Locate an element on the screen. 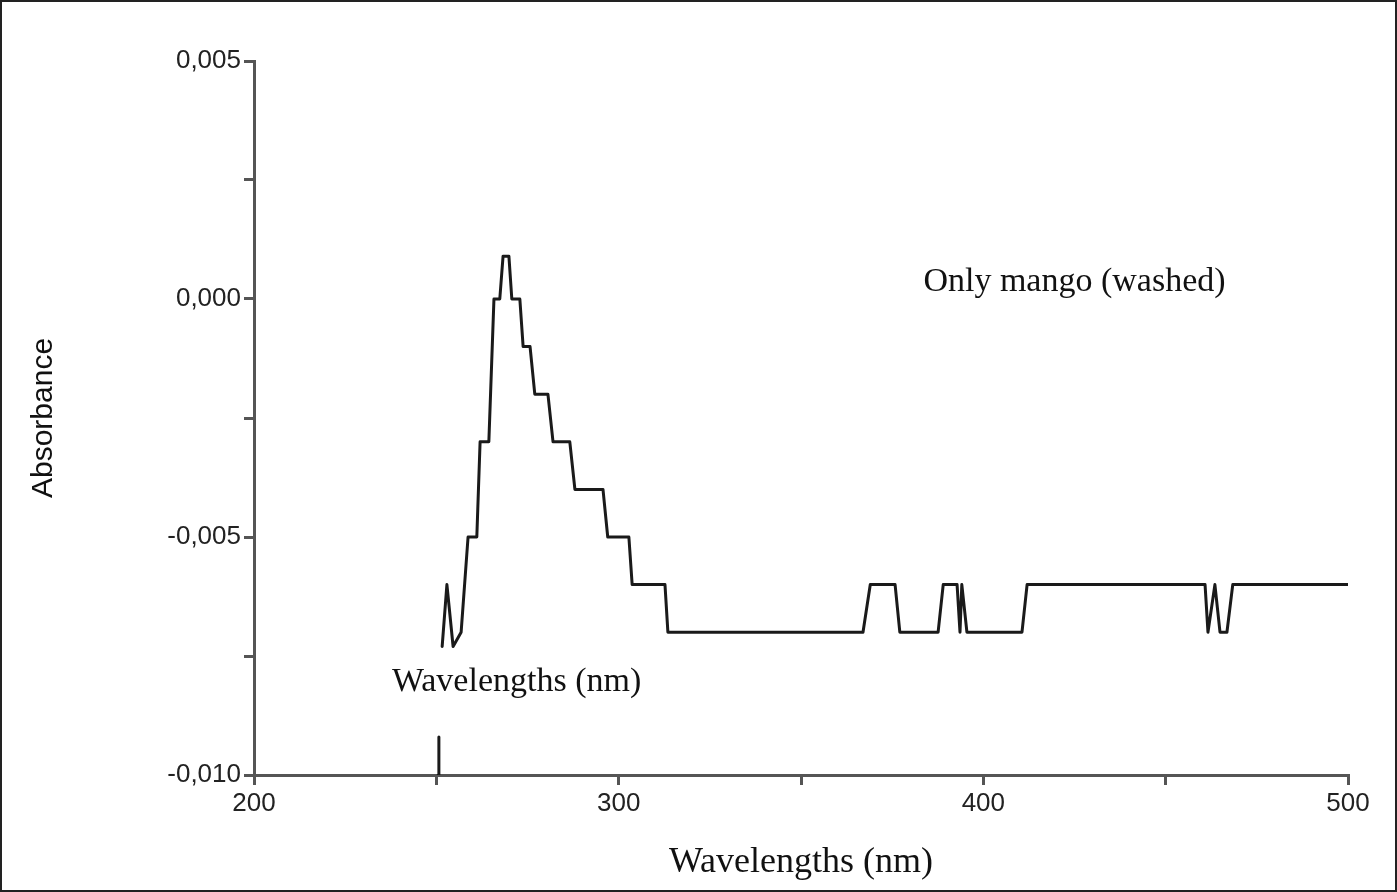 The image size is (1397, 892). y-tick-label: -0,010 is located at coordinates (204, 773).